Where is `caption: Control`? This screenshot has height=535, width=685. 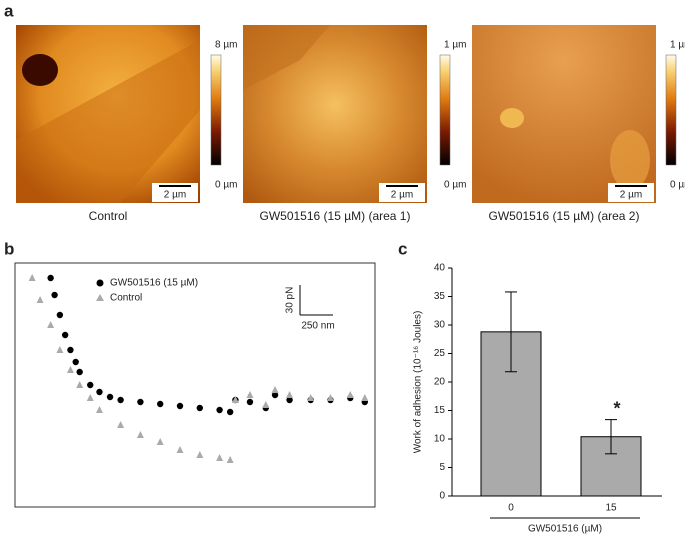 caption: Control is located at coordinates (108, 216).